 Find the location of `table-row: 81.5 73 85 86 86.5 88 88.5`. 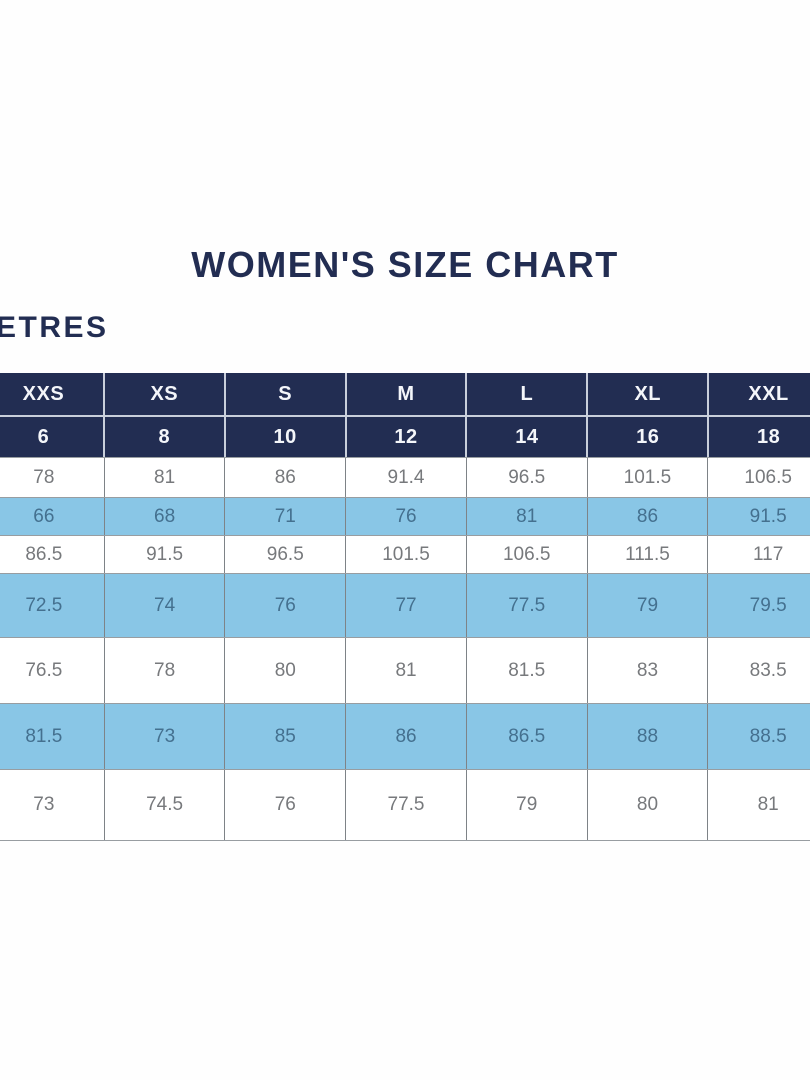

table-row: 81.5 73 85 86 86.5 88 88.5 is located at coordinates (405, 736).